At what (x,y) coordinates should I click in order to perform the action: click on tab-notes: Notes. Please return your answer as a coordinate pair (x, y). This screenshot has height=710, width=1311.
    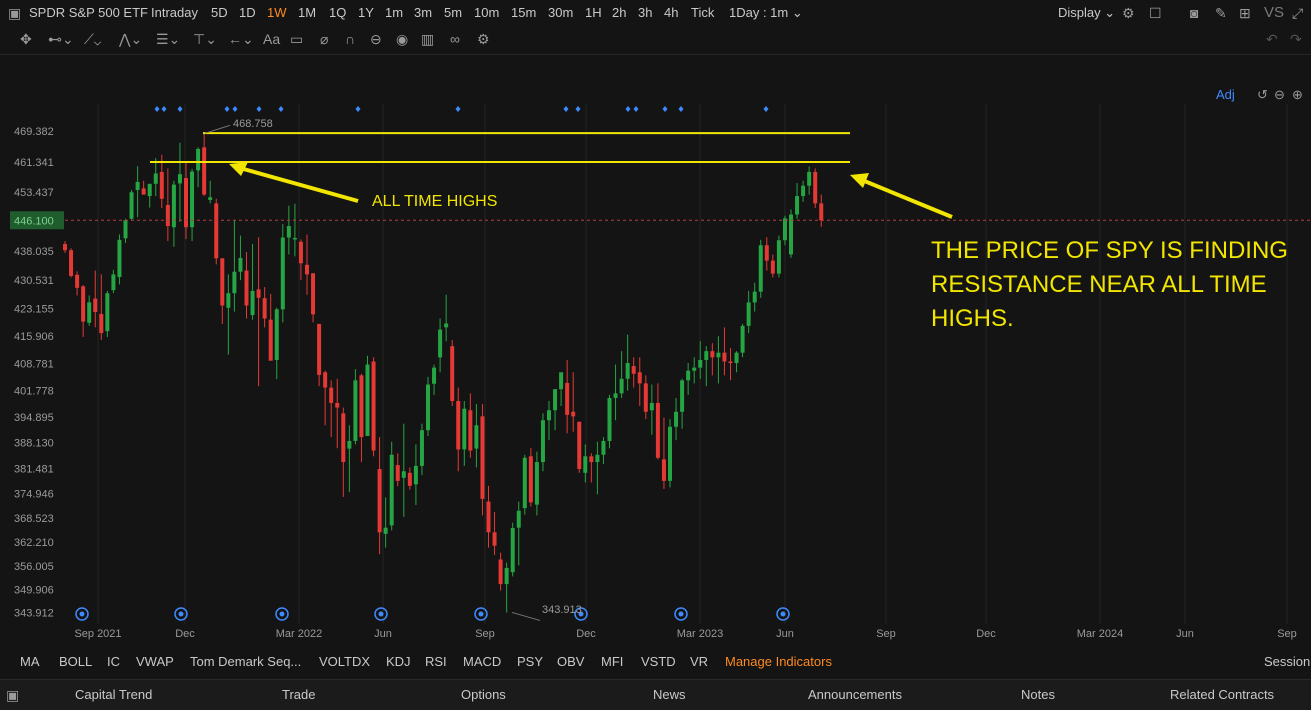
    Looking at the image, I should click on (1038, 694).